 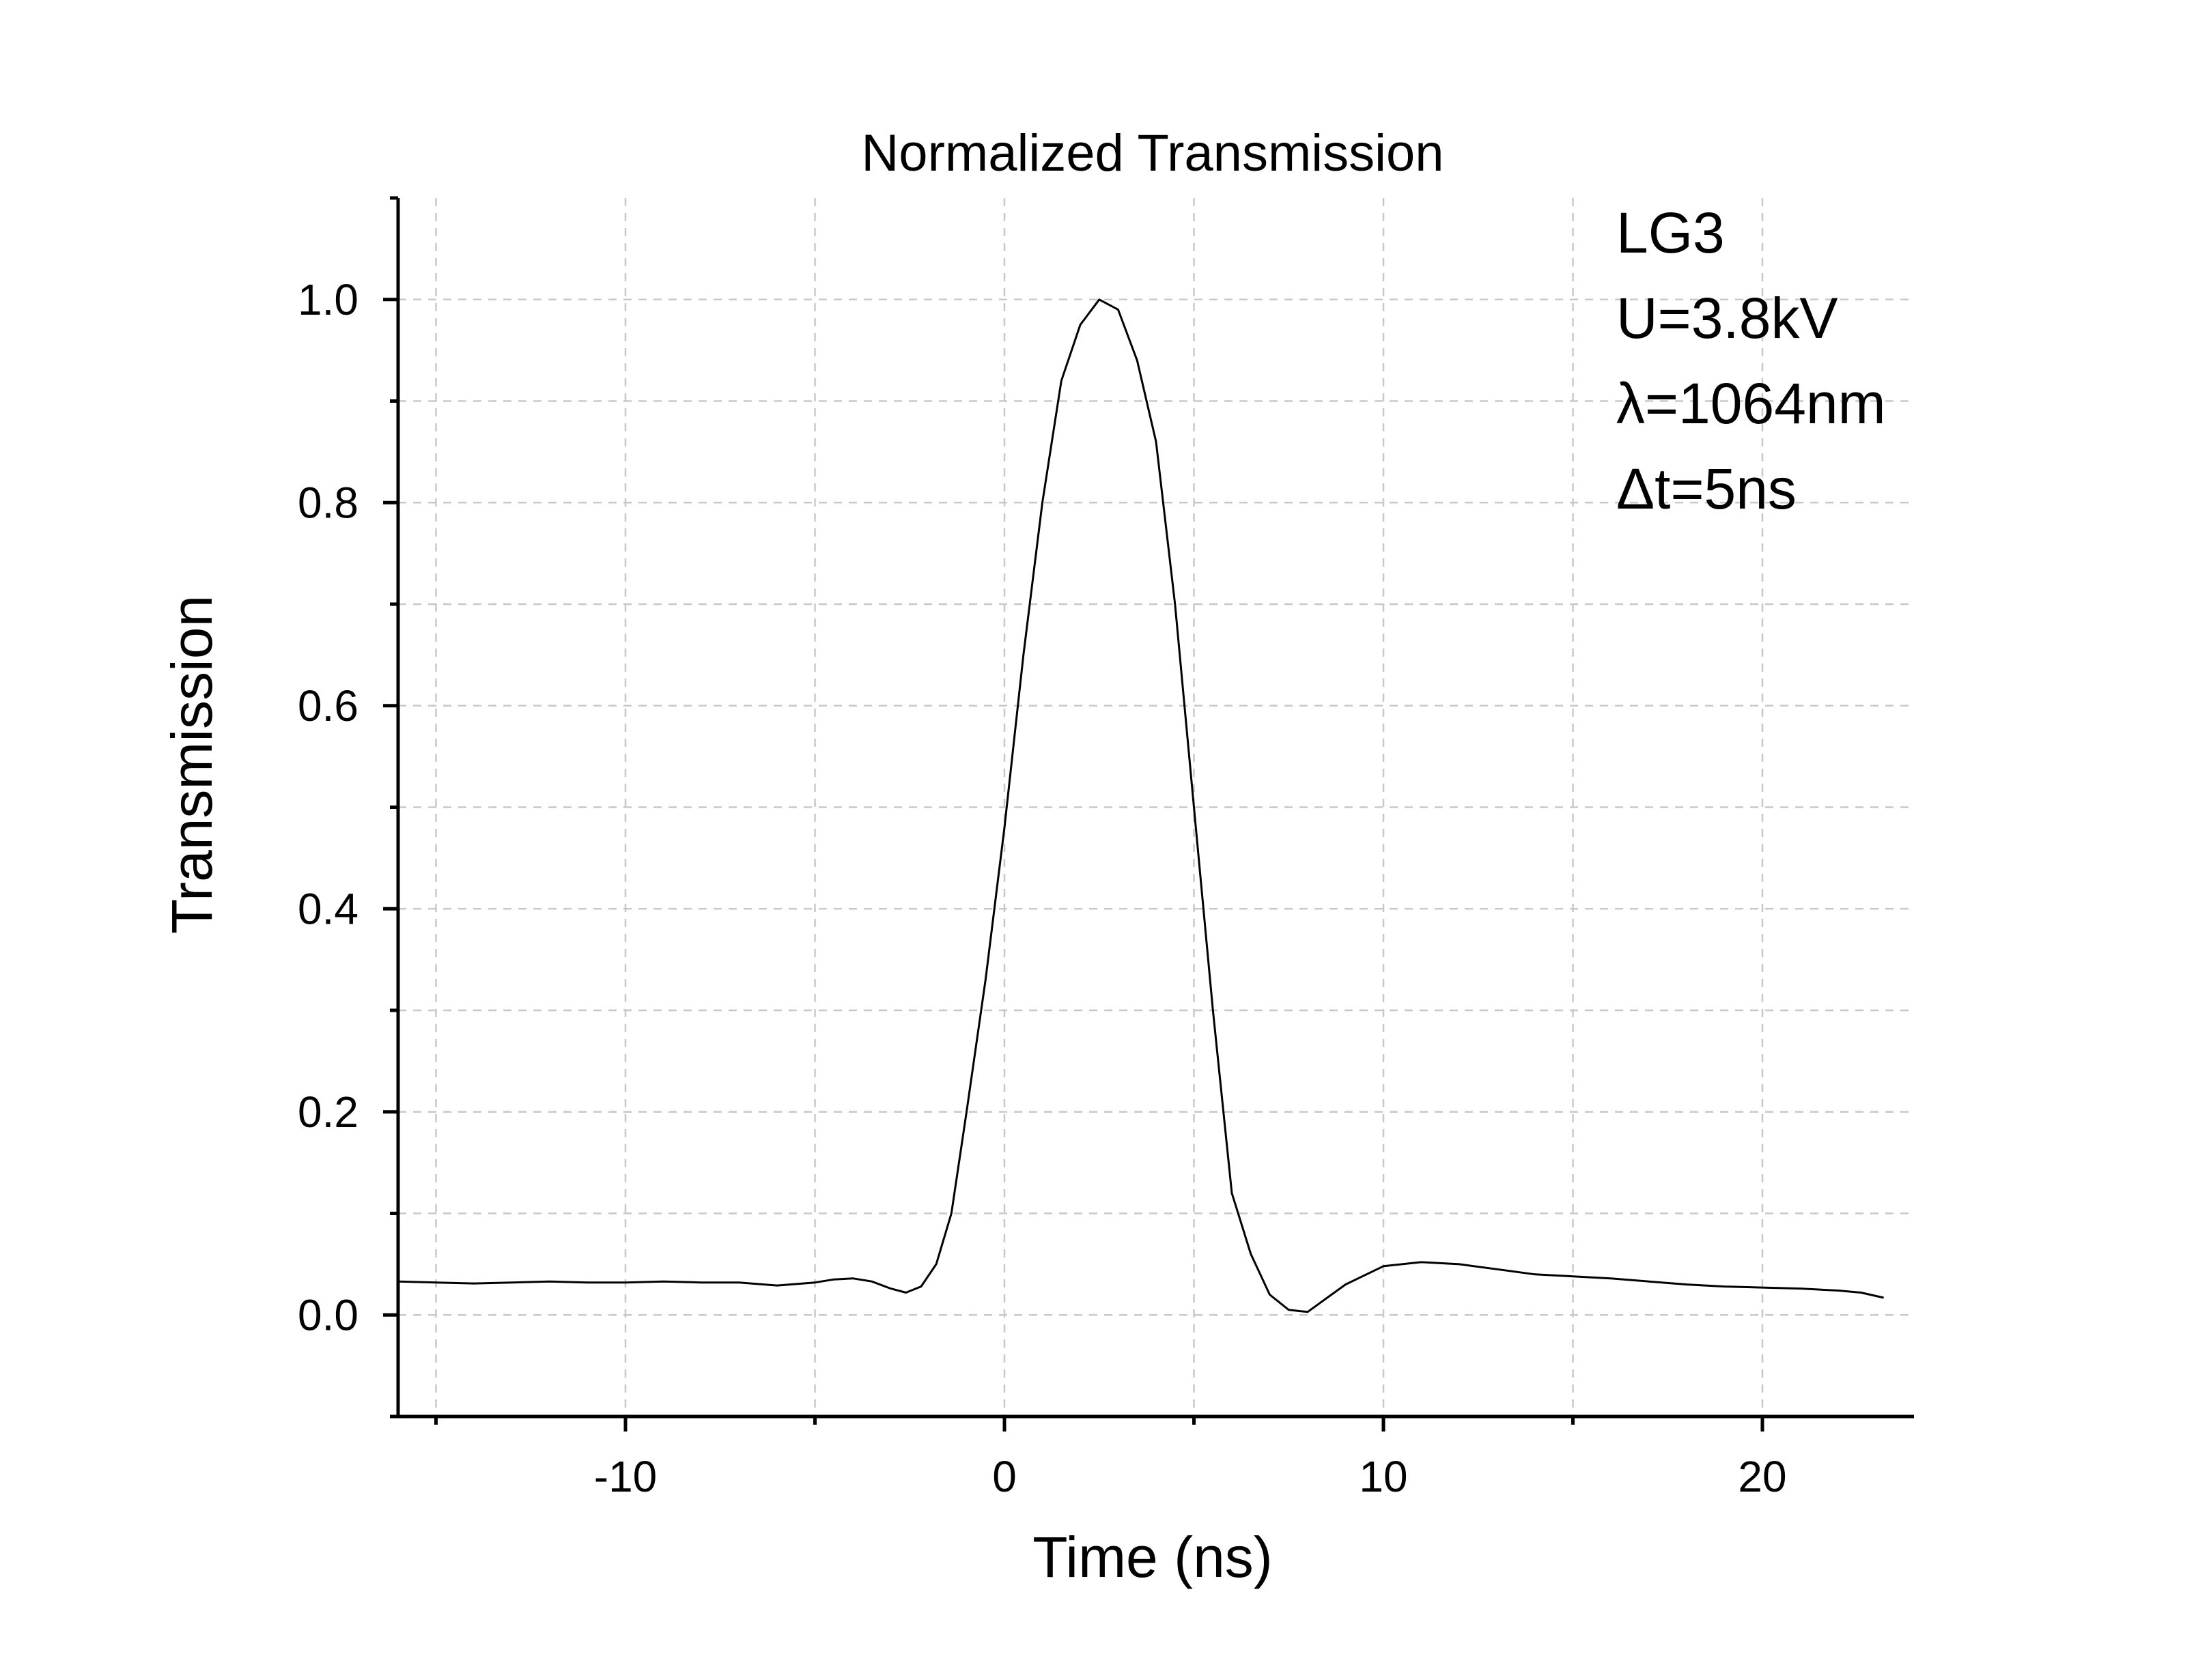 What do you see at coordinates (328, 1314) in the screenshot?
I see `y-tick-label: 0.0` at bounding box center [328, 1314].